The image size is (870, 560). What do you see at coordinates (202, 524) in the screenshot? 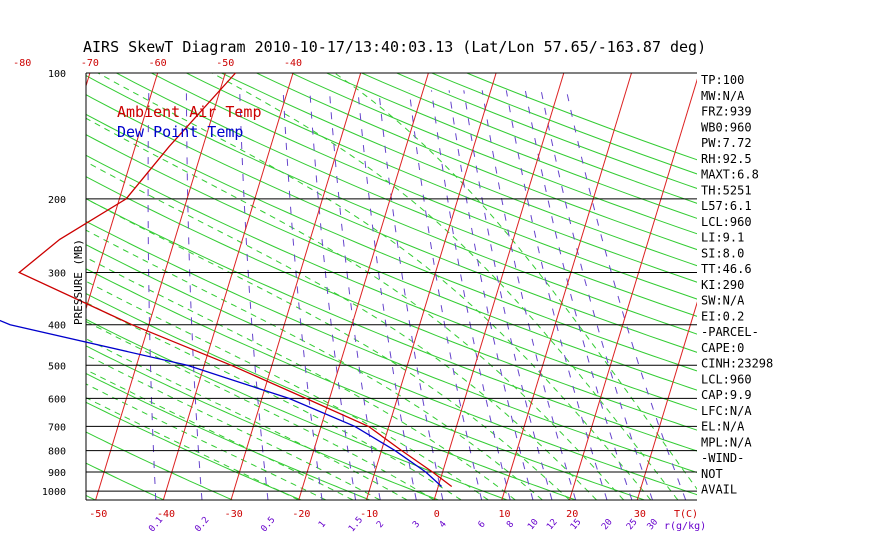
I see `mixing-ratio-label: 0.2` at bounding box center [202, 524].